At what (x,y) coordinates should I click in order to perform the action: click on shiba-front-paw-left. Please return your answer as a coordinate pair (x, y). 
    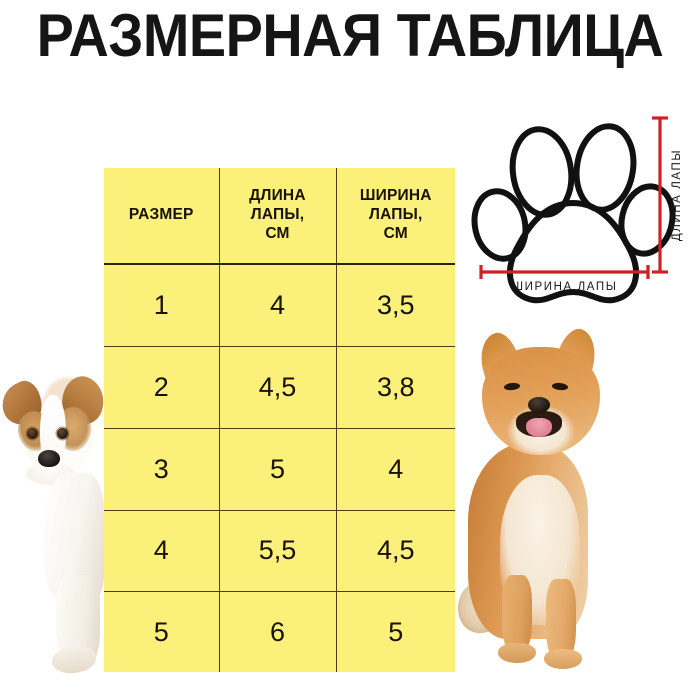
    Looking at the image, I should click on (517, 653).